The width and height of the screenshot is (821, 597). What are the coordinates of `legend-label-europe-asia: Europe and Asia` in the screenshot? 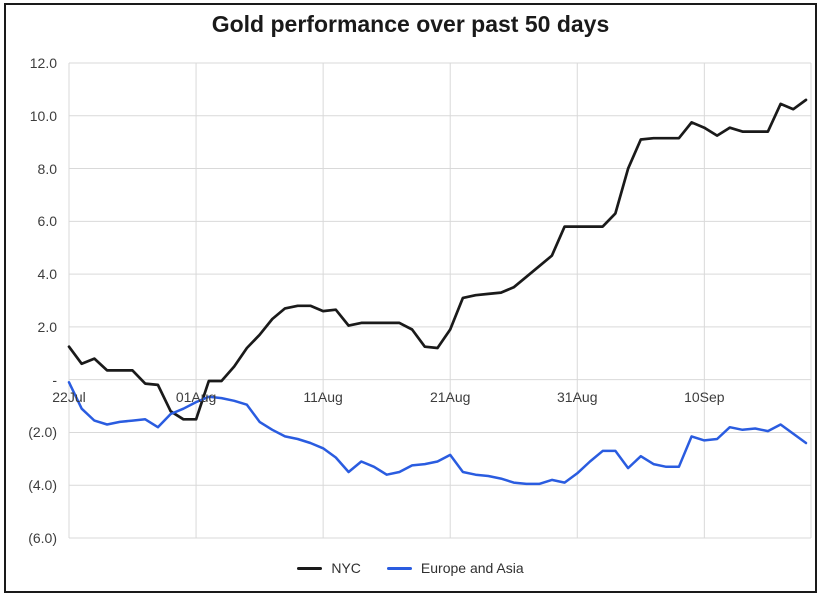 It's located at (472, 568).